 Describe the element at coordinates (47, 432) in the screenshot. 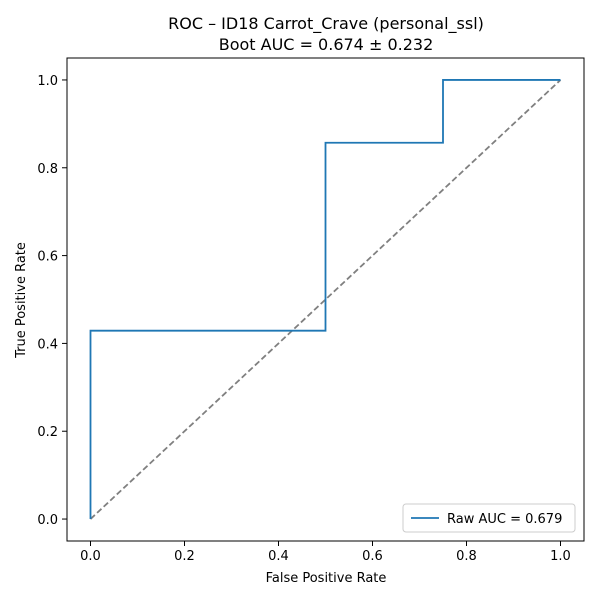

I see `y-tick-label: 0.2` at that location.